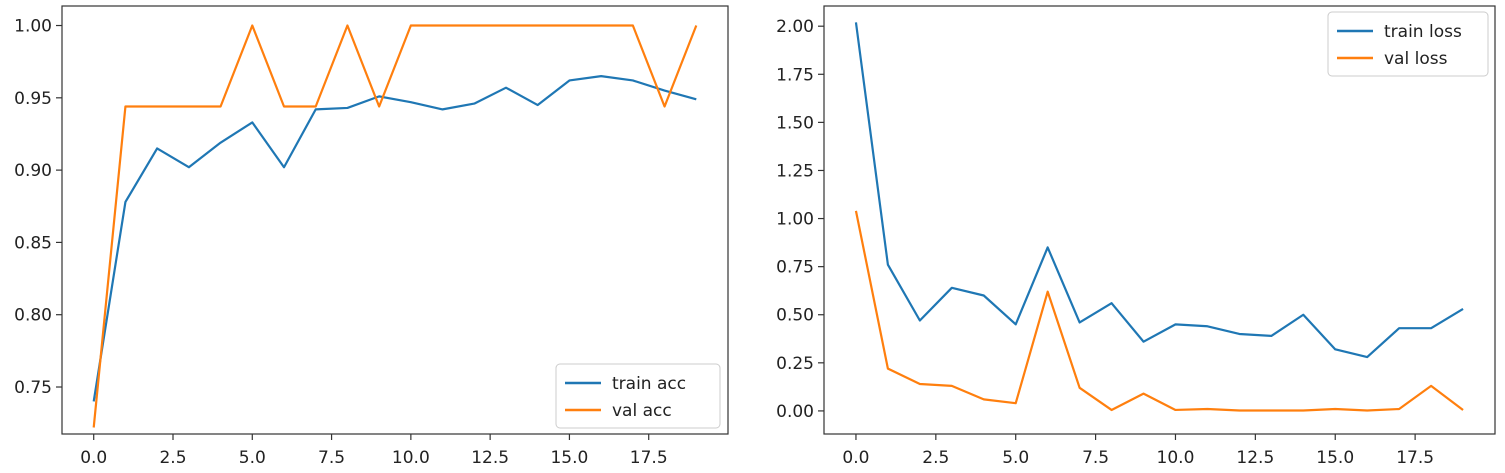 This screenshot has width=1505, height=473. I want to click on legend-label: train acc, so click(649, 384).